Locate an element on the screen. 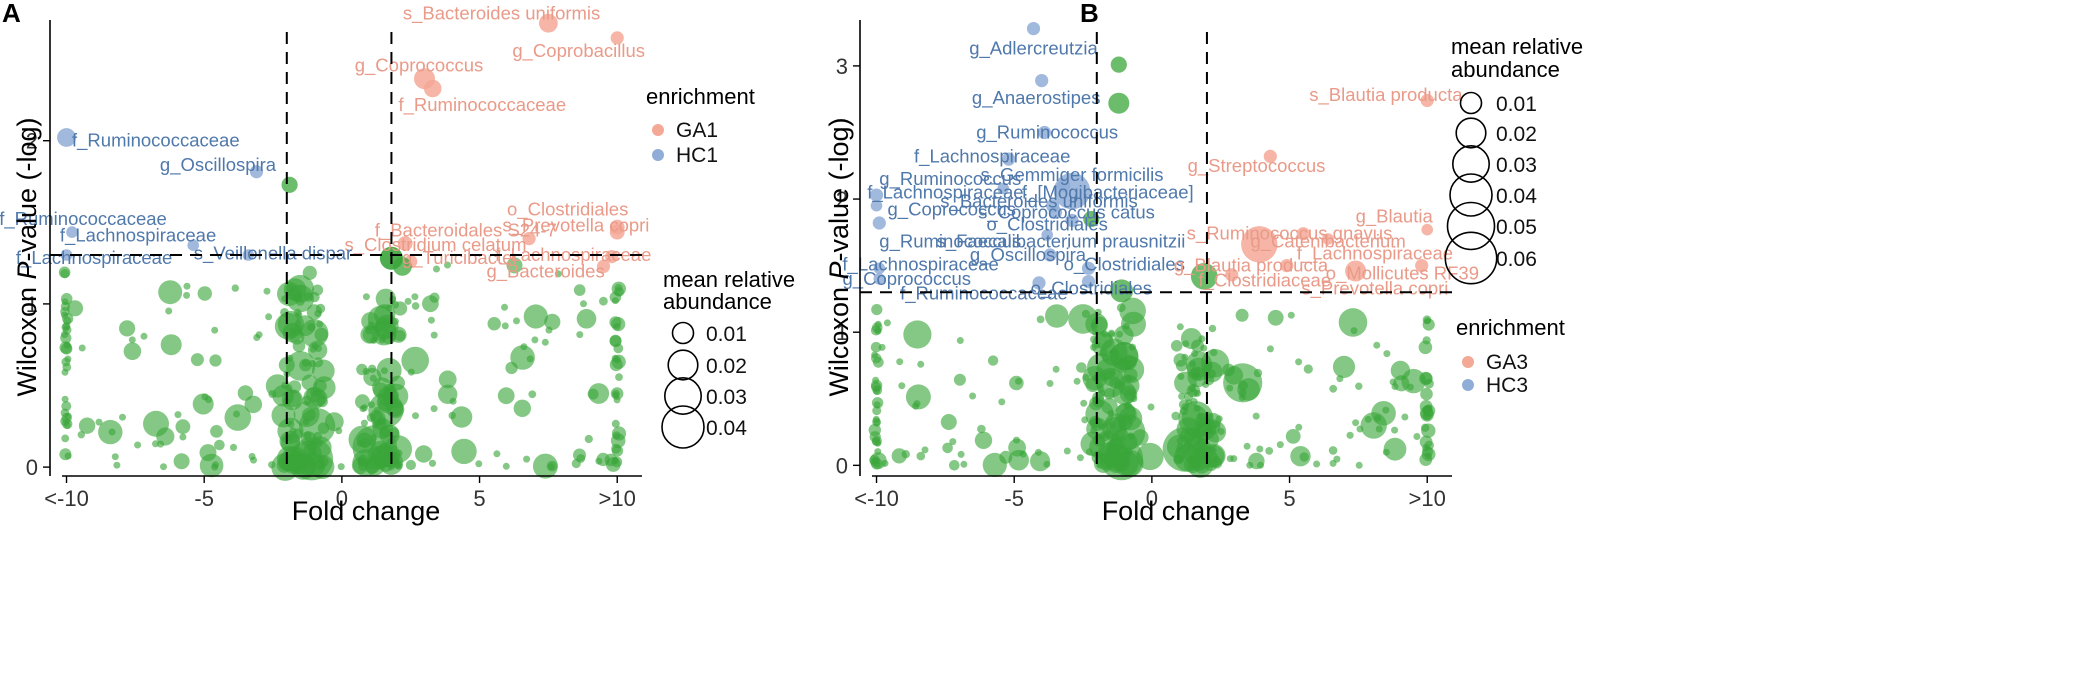 The height and width of the screenshot is (697, 2076). y-axis-title-pre: Wilcoxon is located at coordinates (27, 338).